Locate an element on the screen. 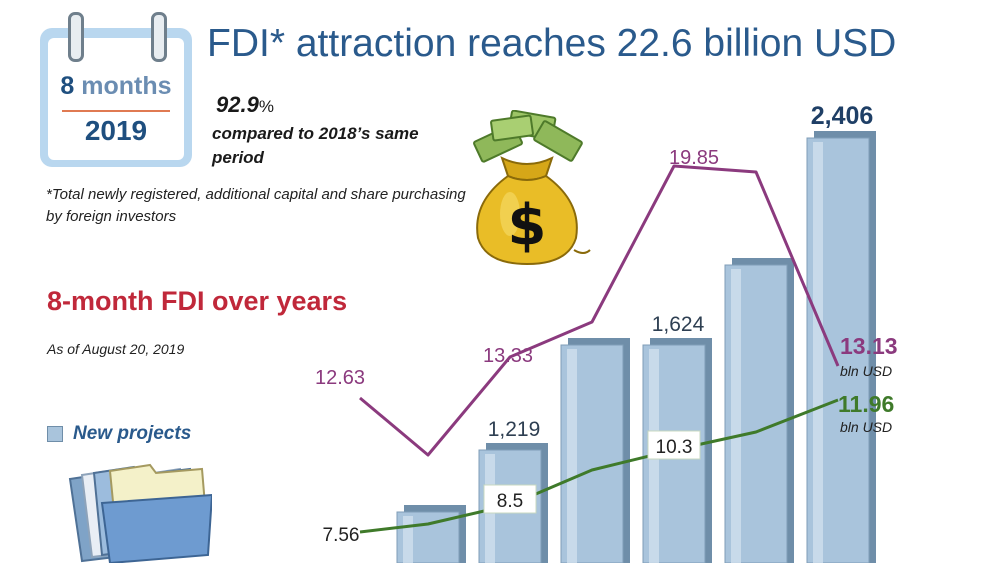  folders-icon is located at coordinates (140, 513).